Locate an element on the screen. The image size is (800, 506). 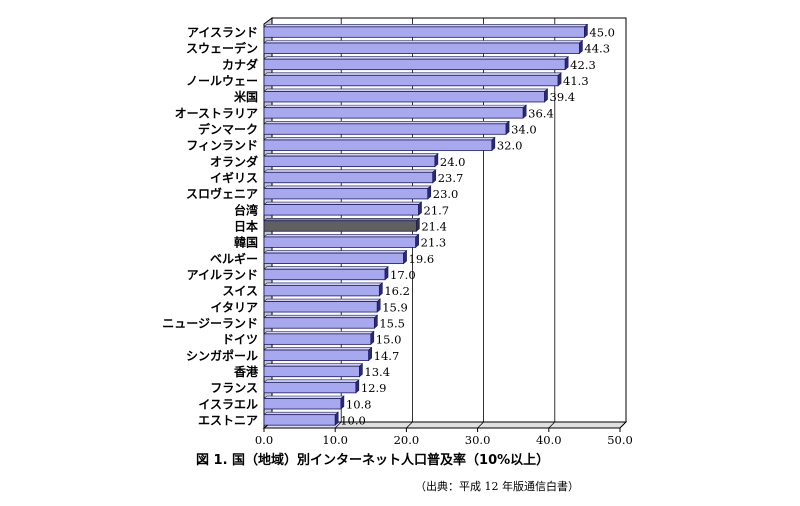
category-label: 米国 is located at coordinates (246, 96).